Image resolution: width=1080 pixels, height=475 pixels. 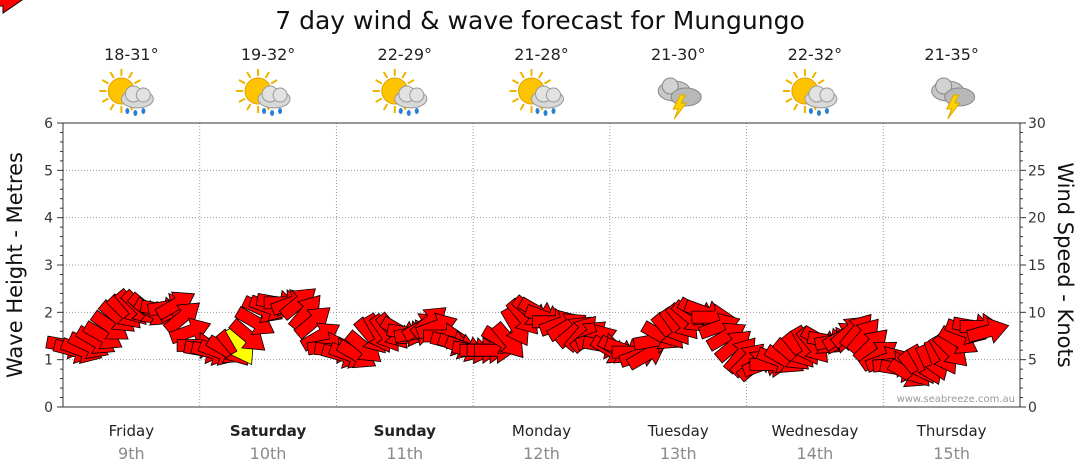 What do you see at coordinates (1037, 124) in the screenshot?
I see `right-tick-label: 30` at bounding box center [1037, 124].